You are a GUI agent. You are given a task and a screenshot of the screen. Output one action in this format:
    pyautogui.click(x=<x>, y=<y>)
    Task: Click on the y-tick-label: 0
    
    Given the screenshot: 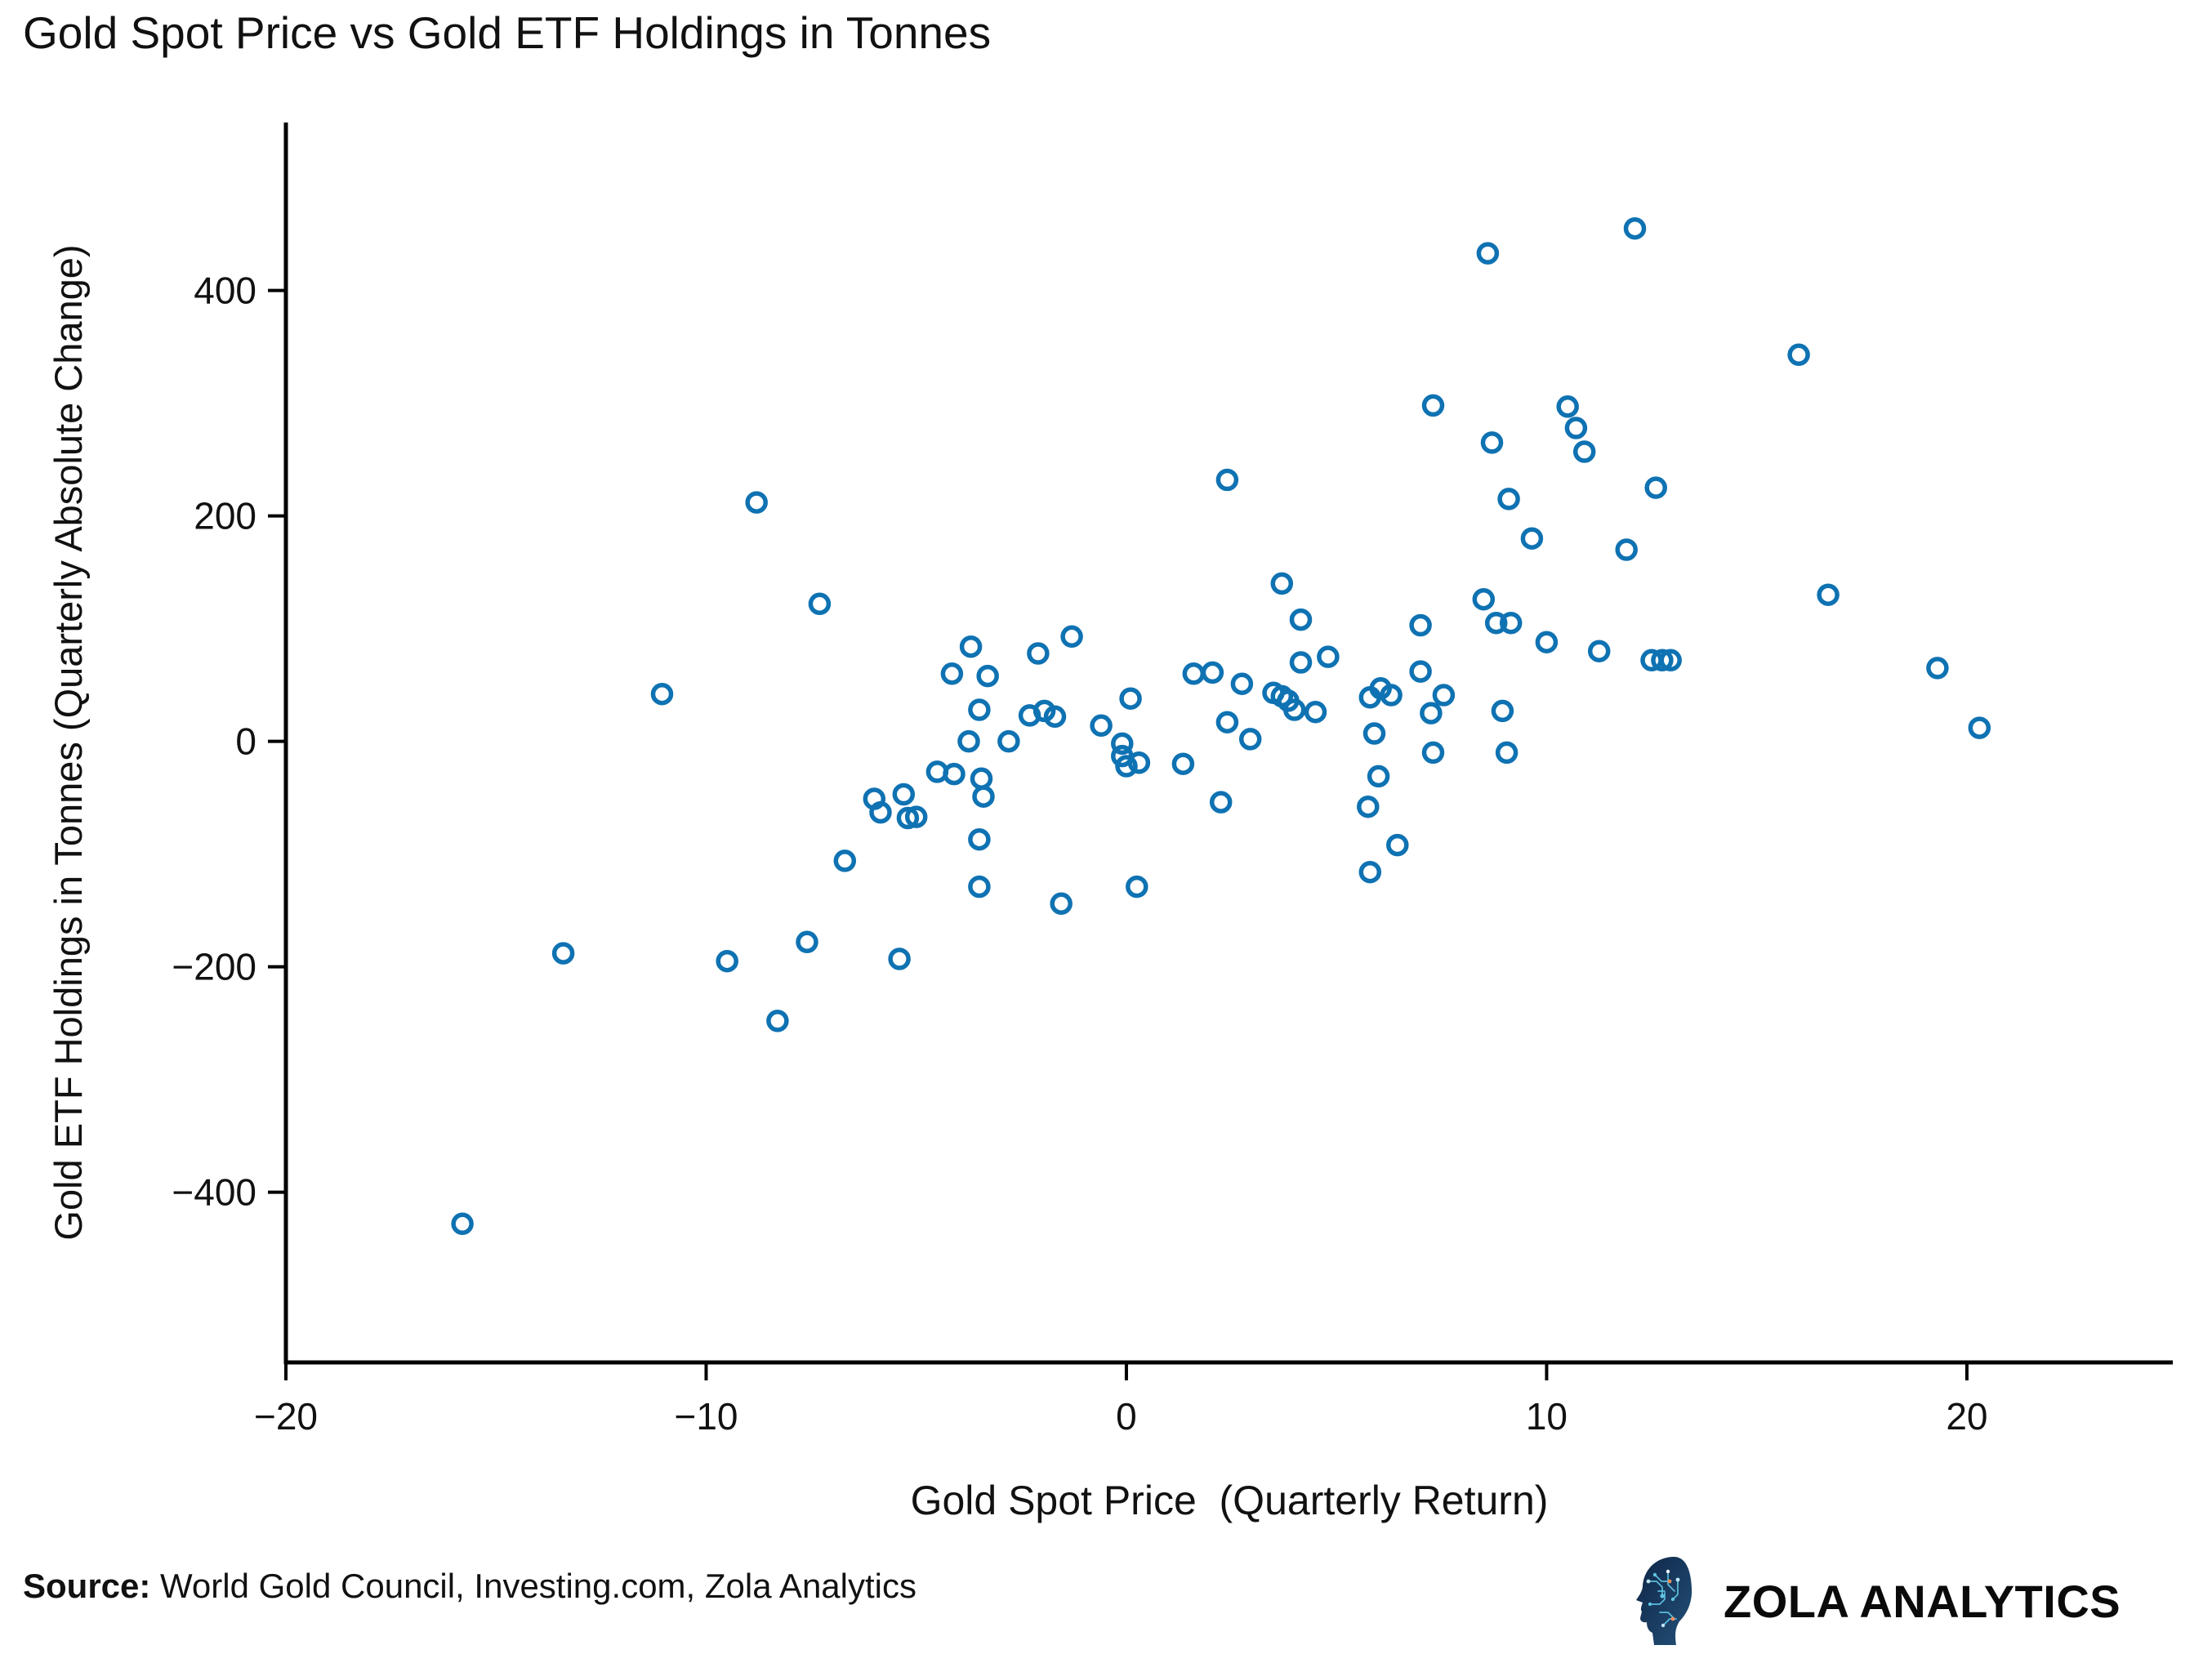 What is the action you would take?
    pyautogui.click(x=245, y=741)
    